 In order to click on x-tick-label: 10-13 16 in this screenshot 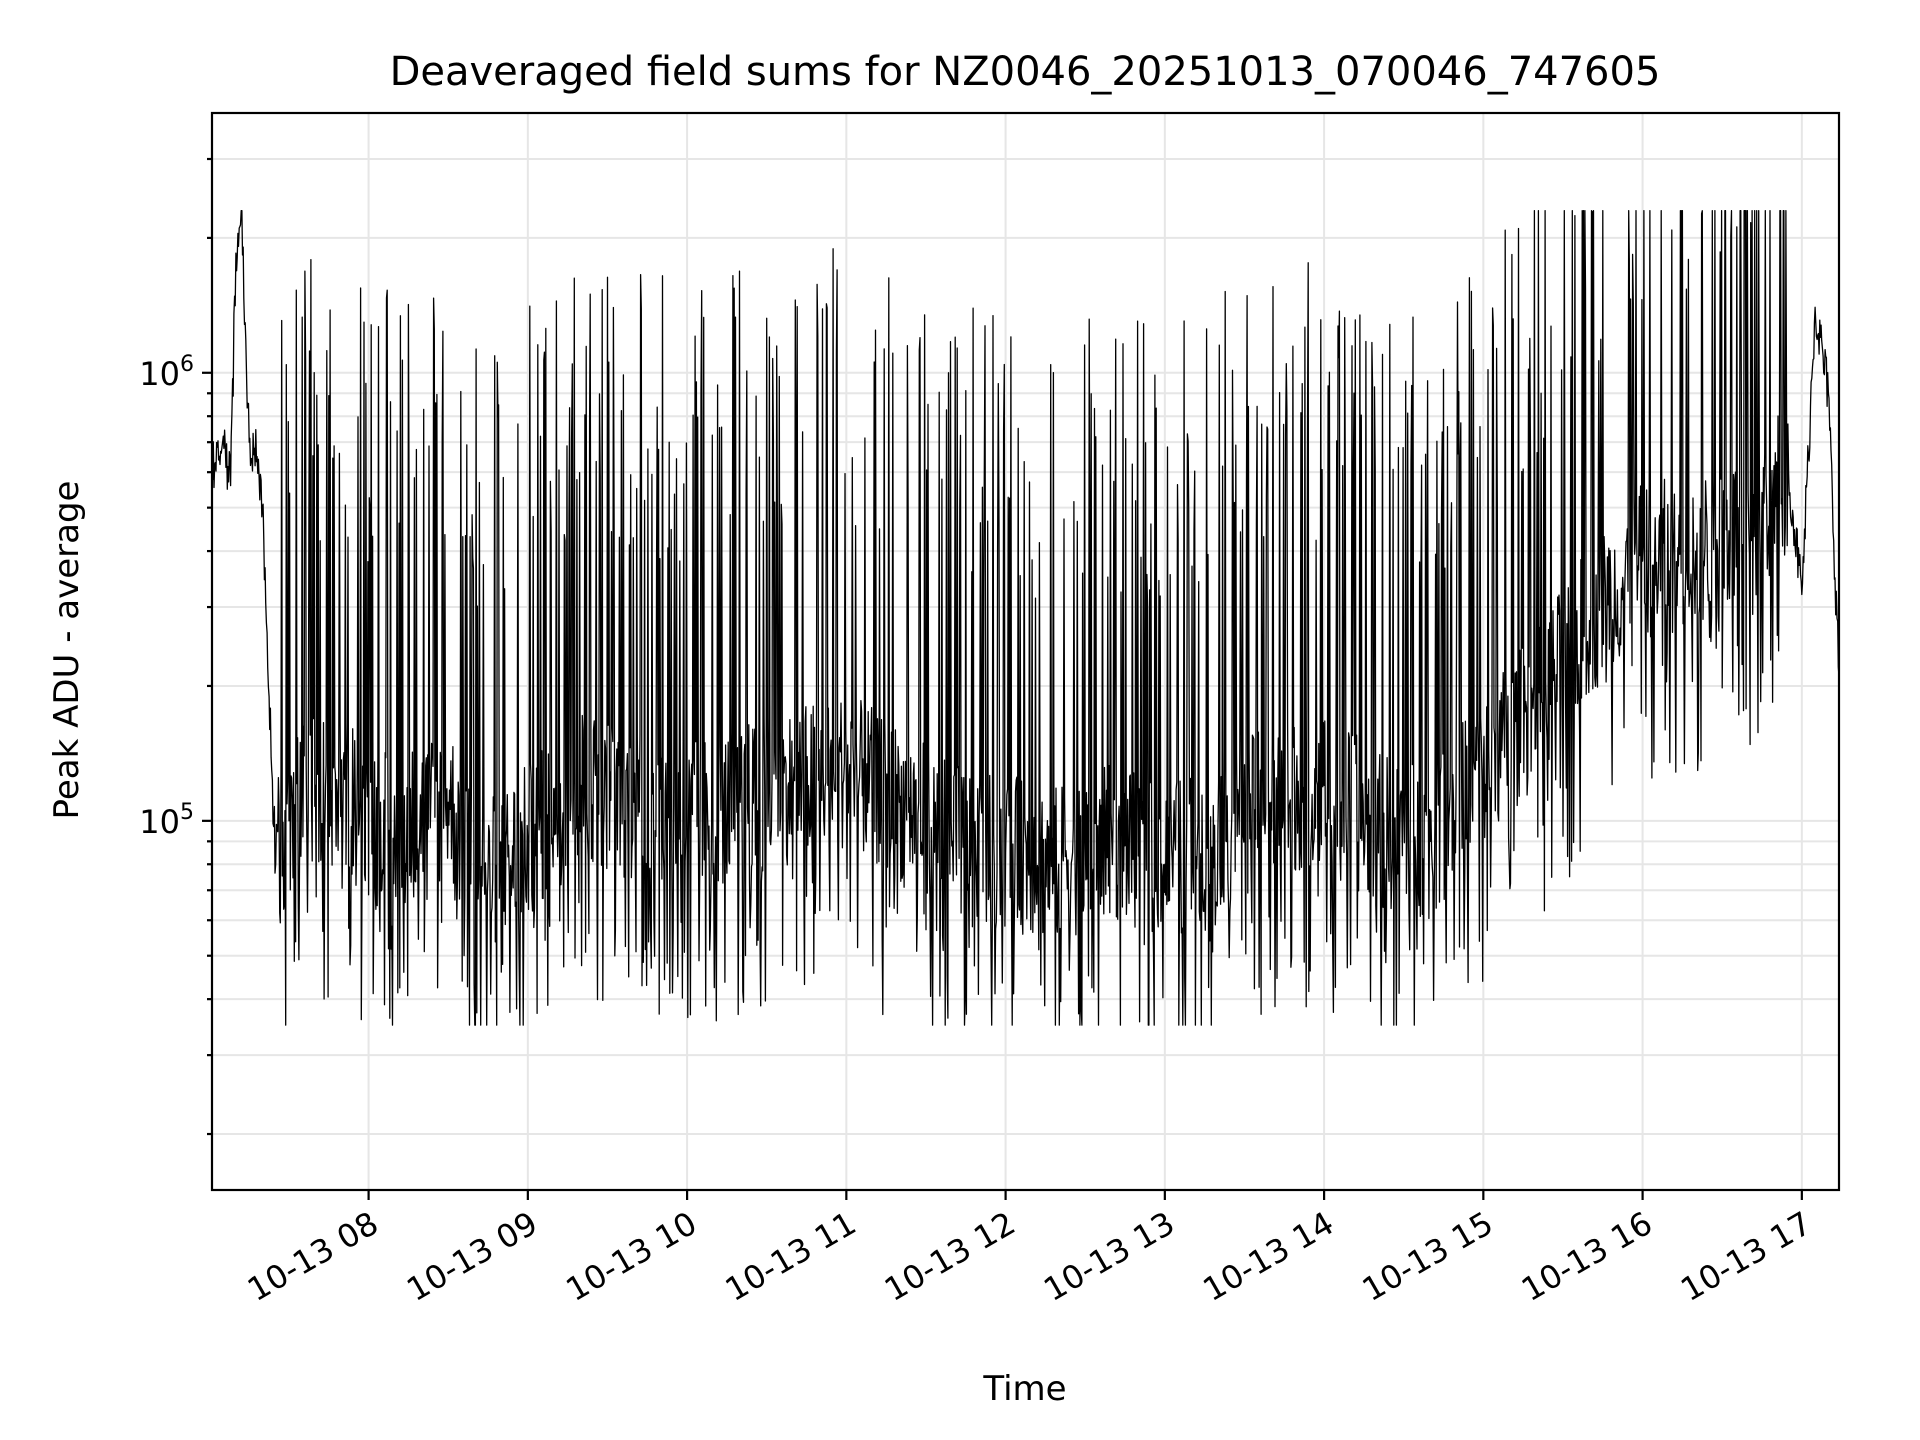, I will do `click(1587, 1256)`.